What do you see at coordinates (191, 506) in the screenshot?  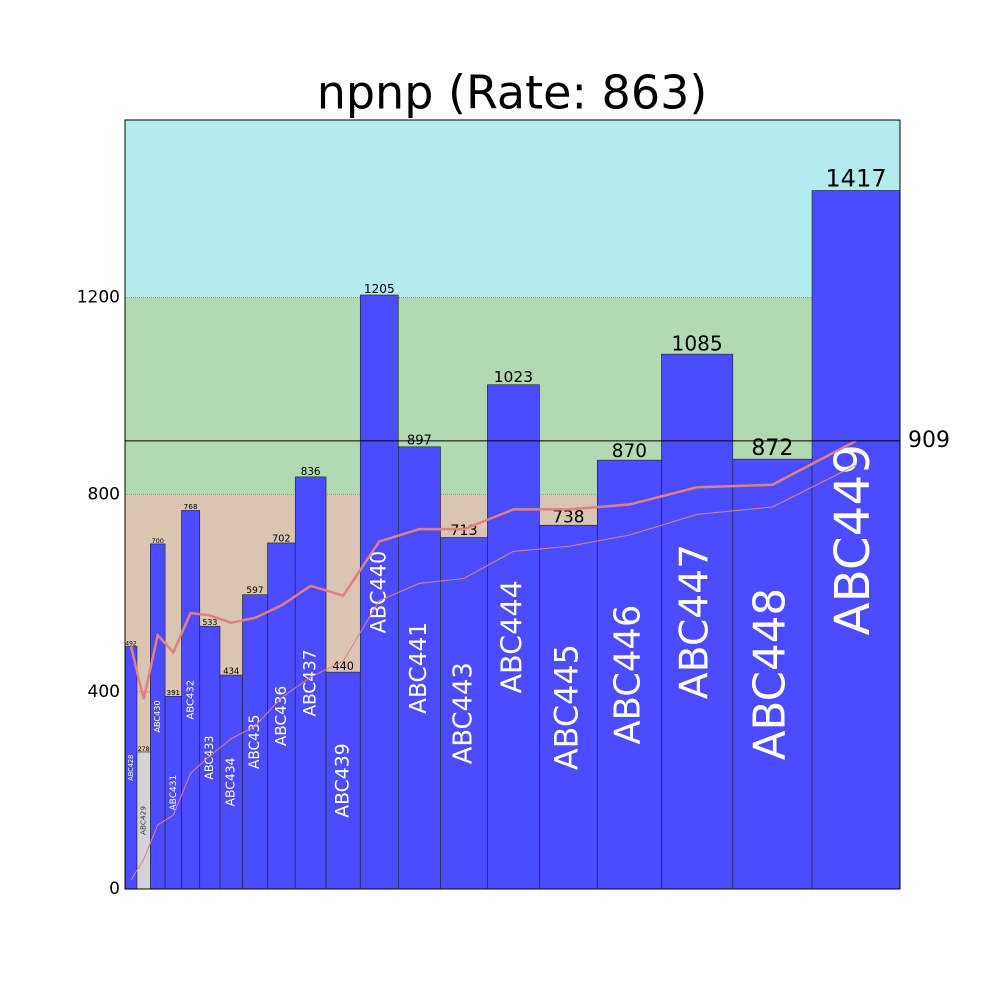 I see `value-label: 768` at bounding box center [191, 506].